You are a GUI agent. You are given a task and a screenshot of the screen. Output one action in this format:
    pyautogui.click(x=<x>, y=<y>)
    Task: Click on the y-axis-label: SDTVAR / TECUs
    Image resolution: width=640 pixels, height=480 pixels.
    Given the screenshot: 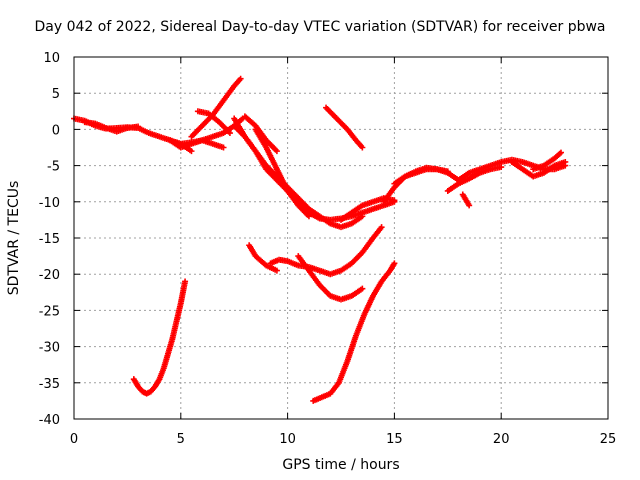 What is the action you would take?
    pyautogui.click(x=14, y=238)
    